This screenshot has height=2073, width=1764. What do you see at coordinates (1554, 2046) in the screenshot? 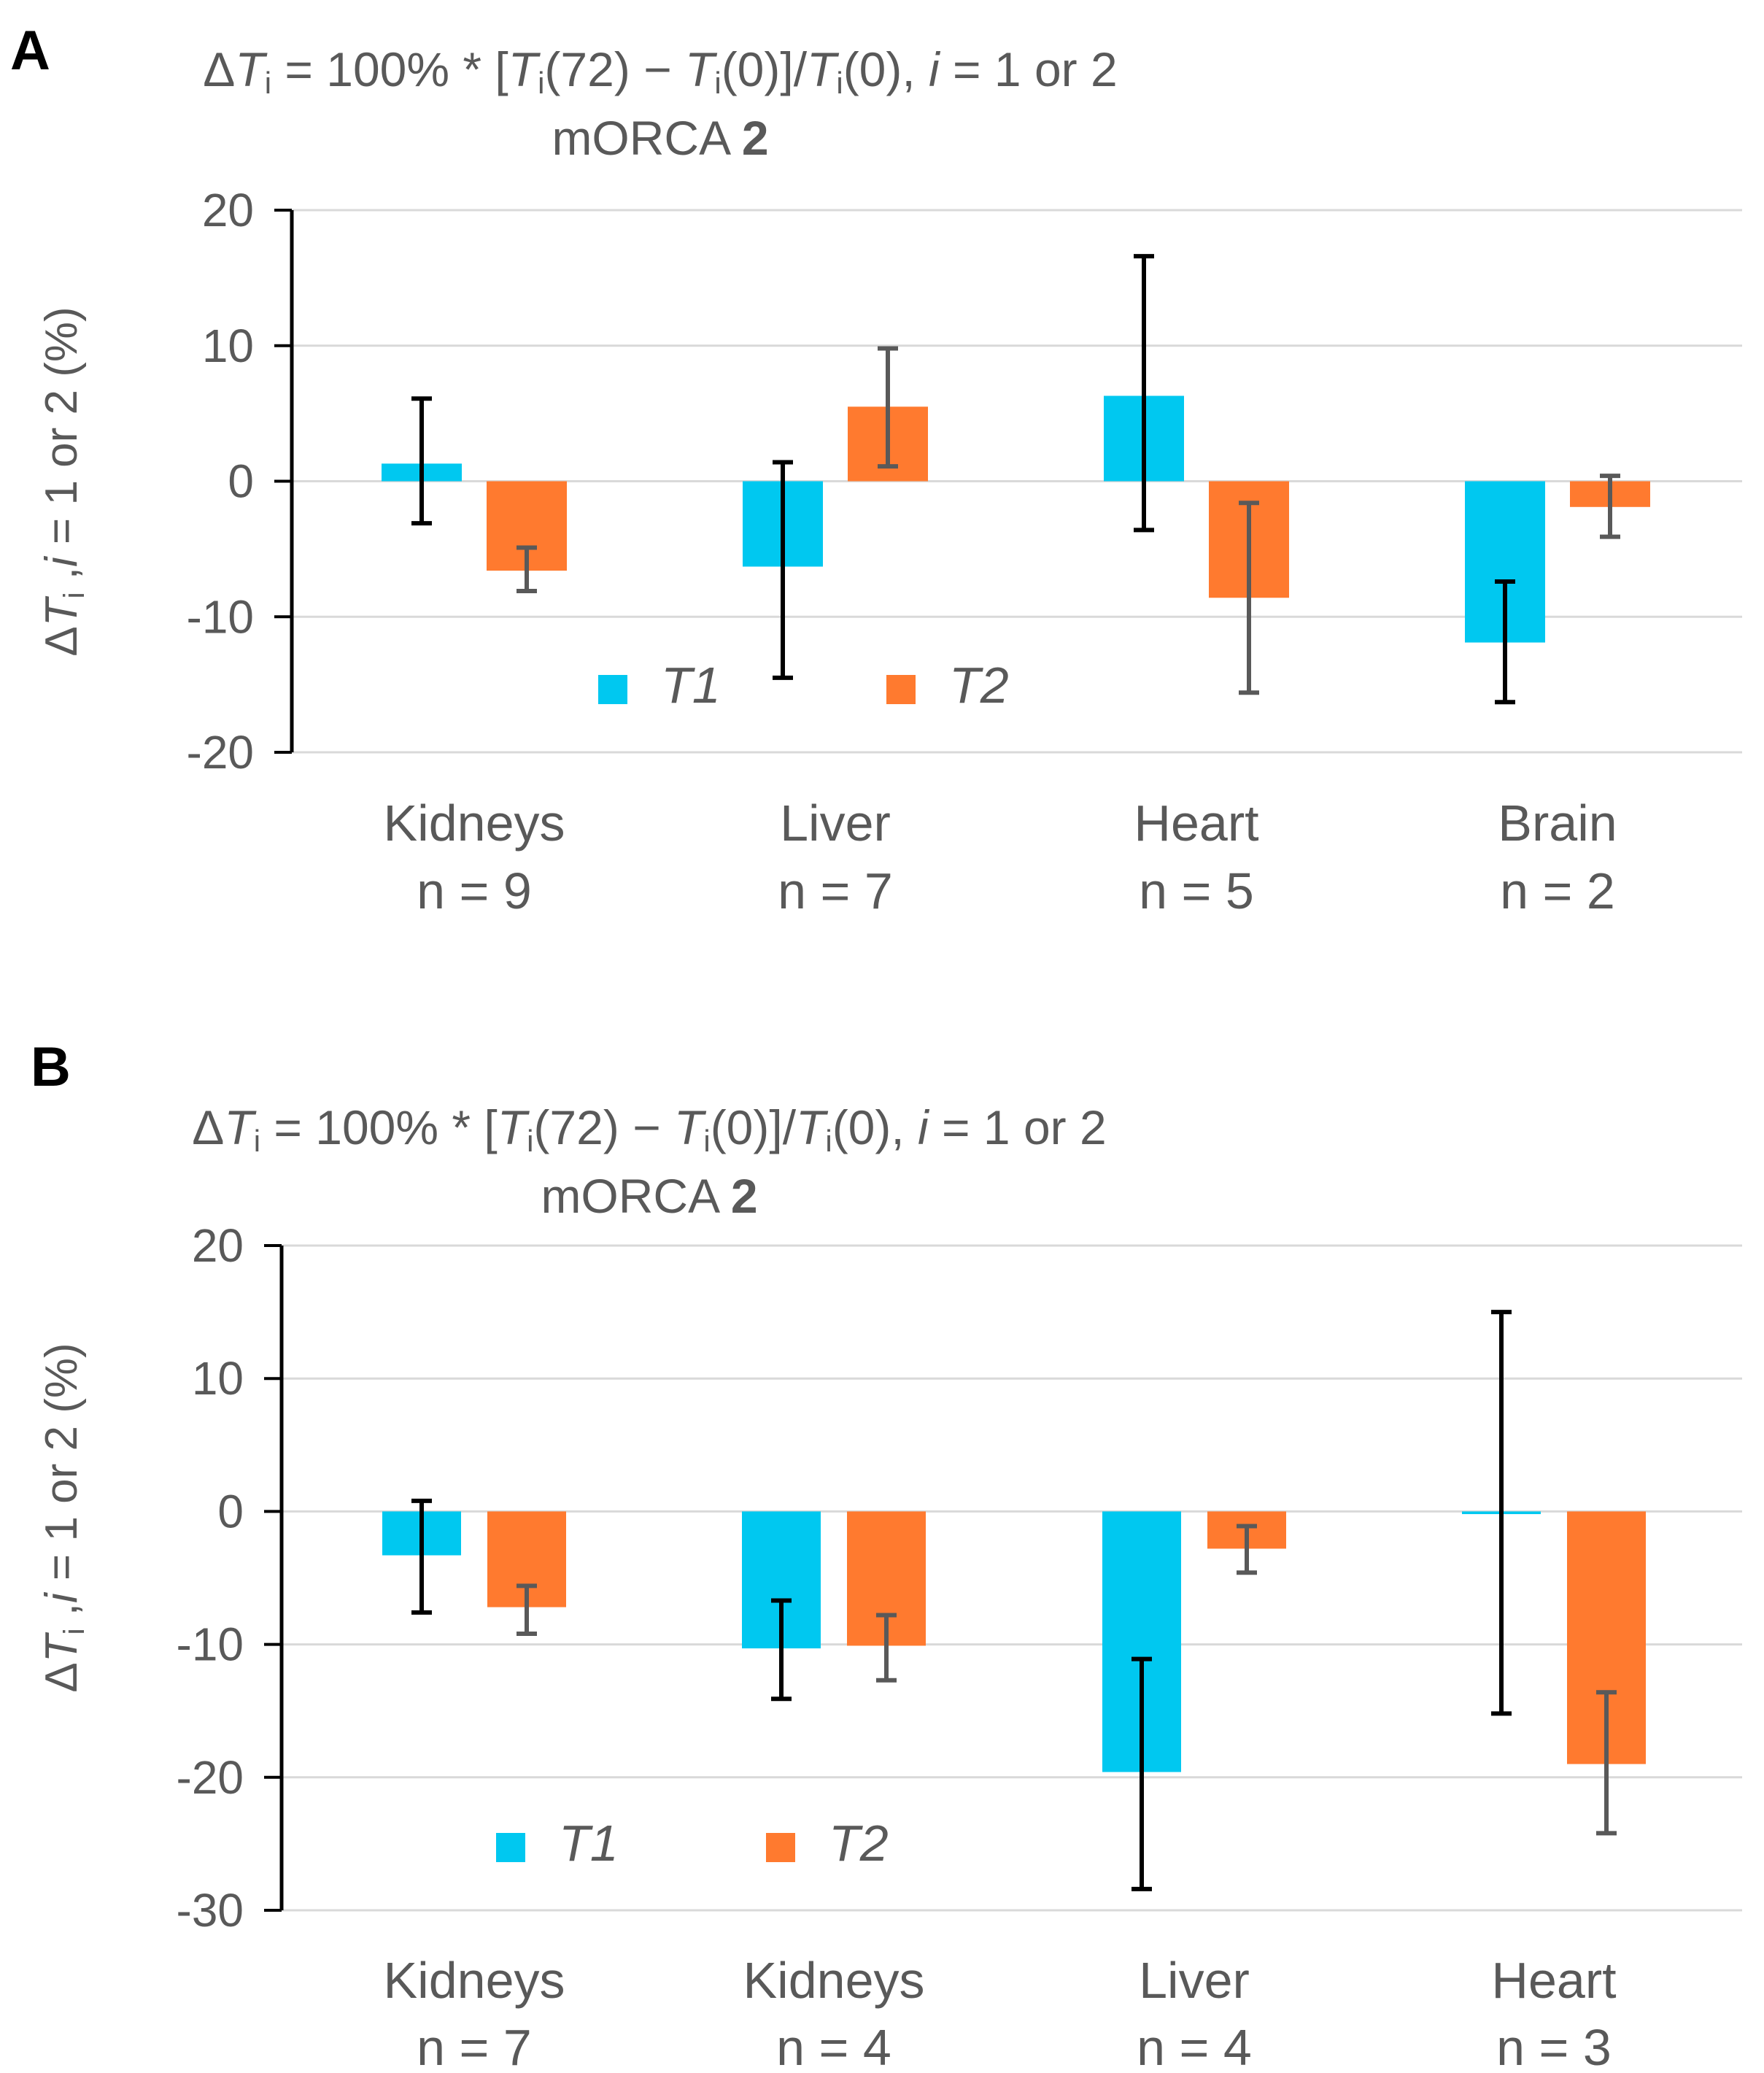
I see `category-n-label: n = 3` at bounding box center [1554, 2046].